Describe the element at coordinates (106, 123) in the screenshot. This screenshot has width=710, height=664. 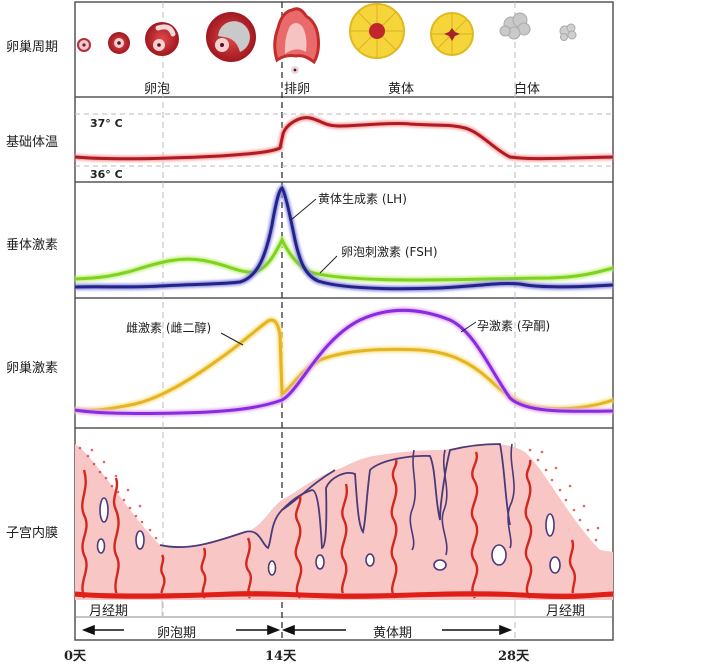
I see `temp-label-37: 37° C` at that location.